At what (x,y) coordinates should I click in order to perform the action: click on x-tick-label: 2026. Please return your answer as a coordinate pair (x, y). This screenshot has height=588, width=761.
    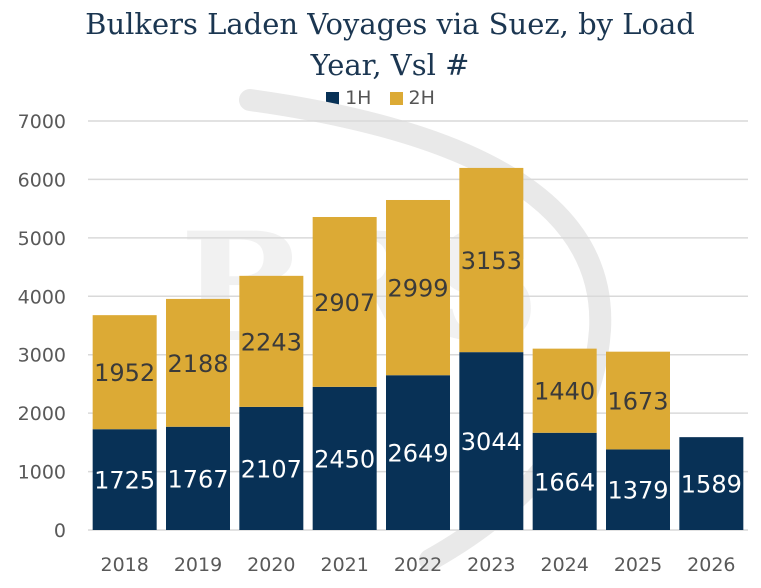
    Looking at the image, I should click on (711, 565).